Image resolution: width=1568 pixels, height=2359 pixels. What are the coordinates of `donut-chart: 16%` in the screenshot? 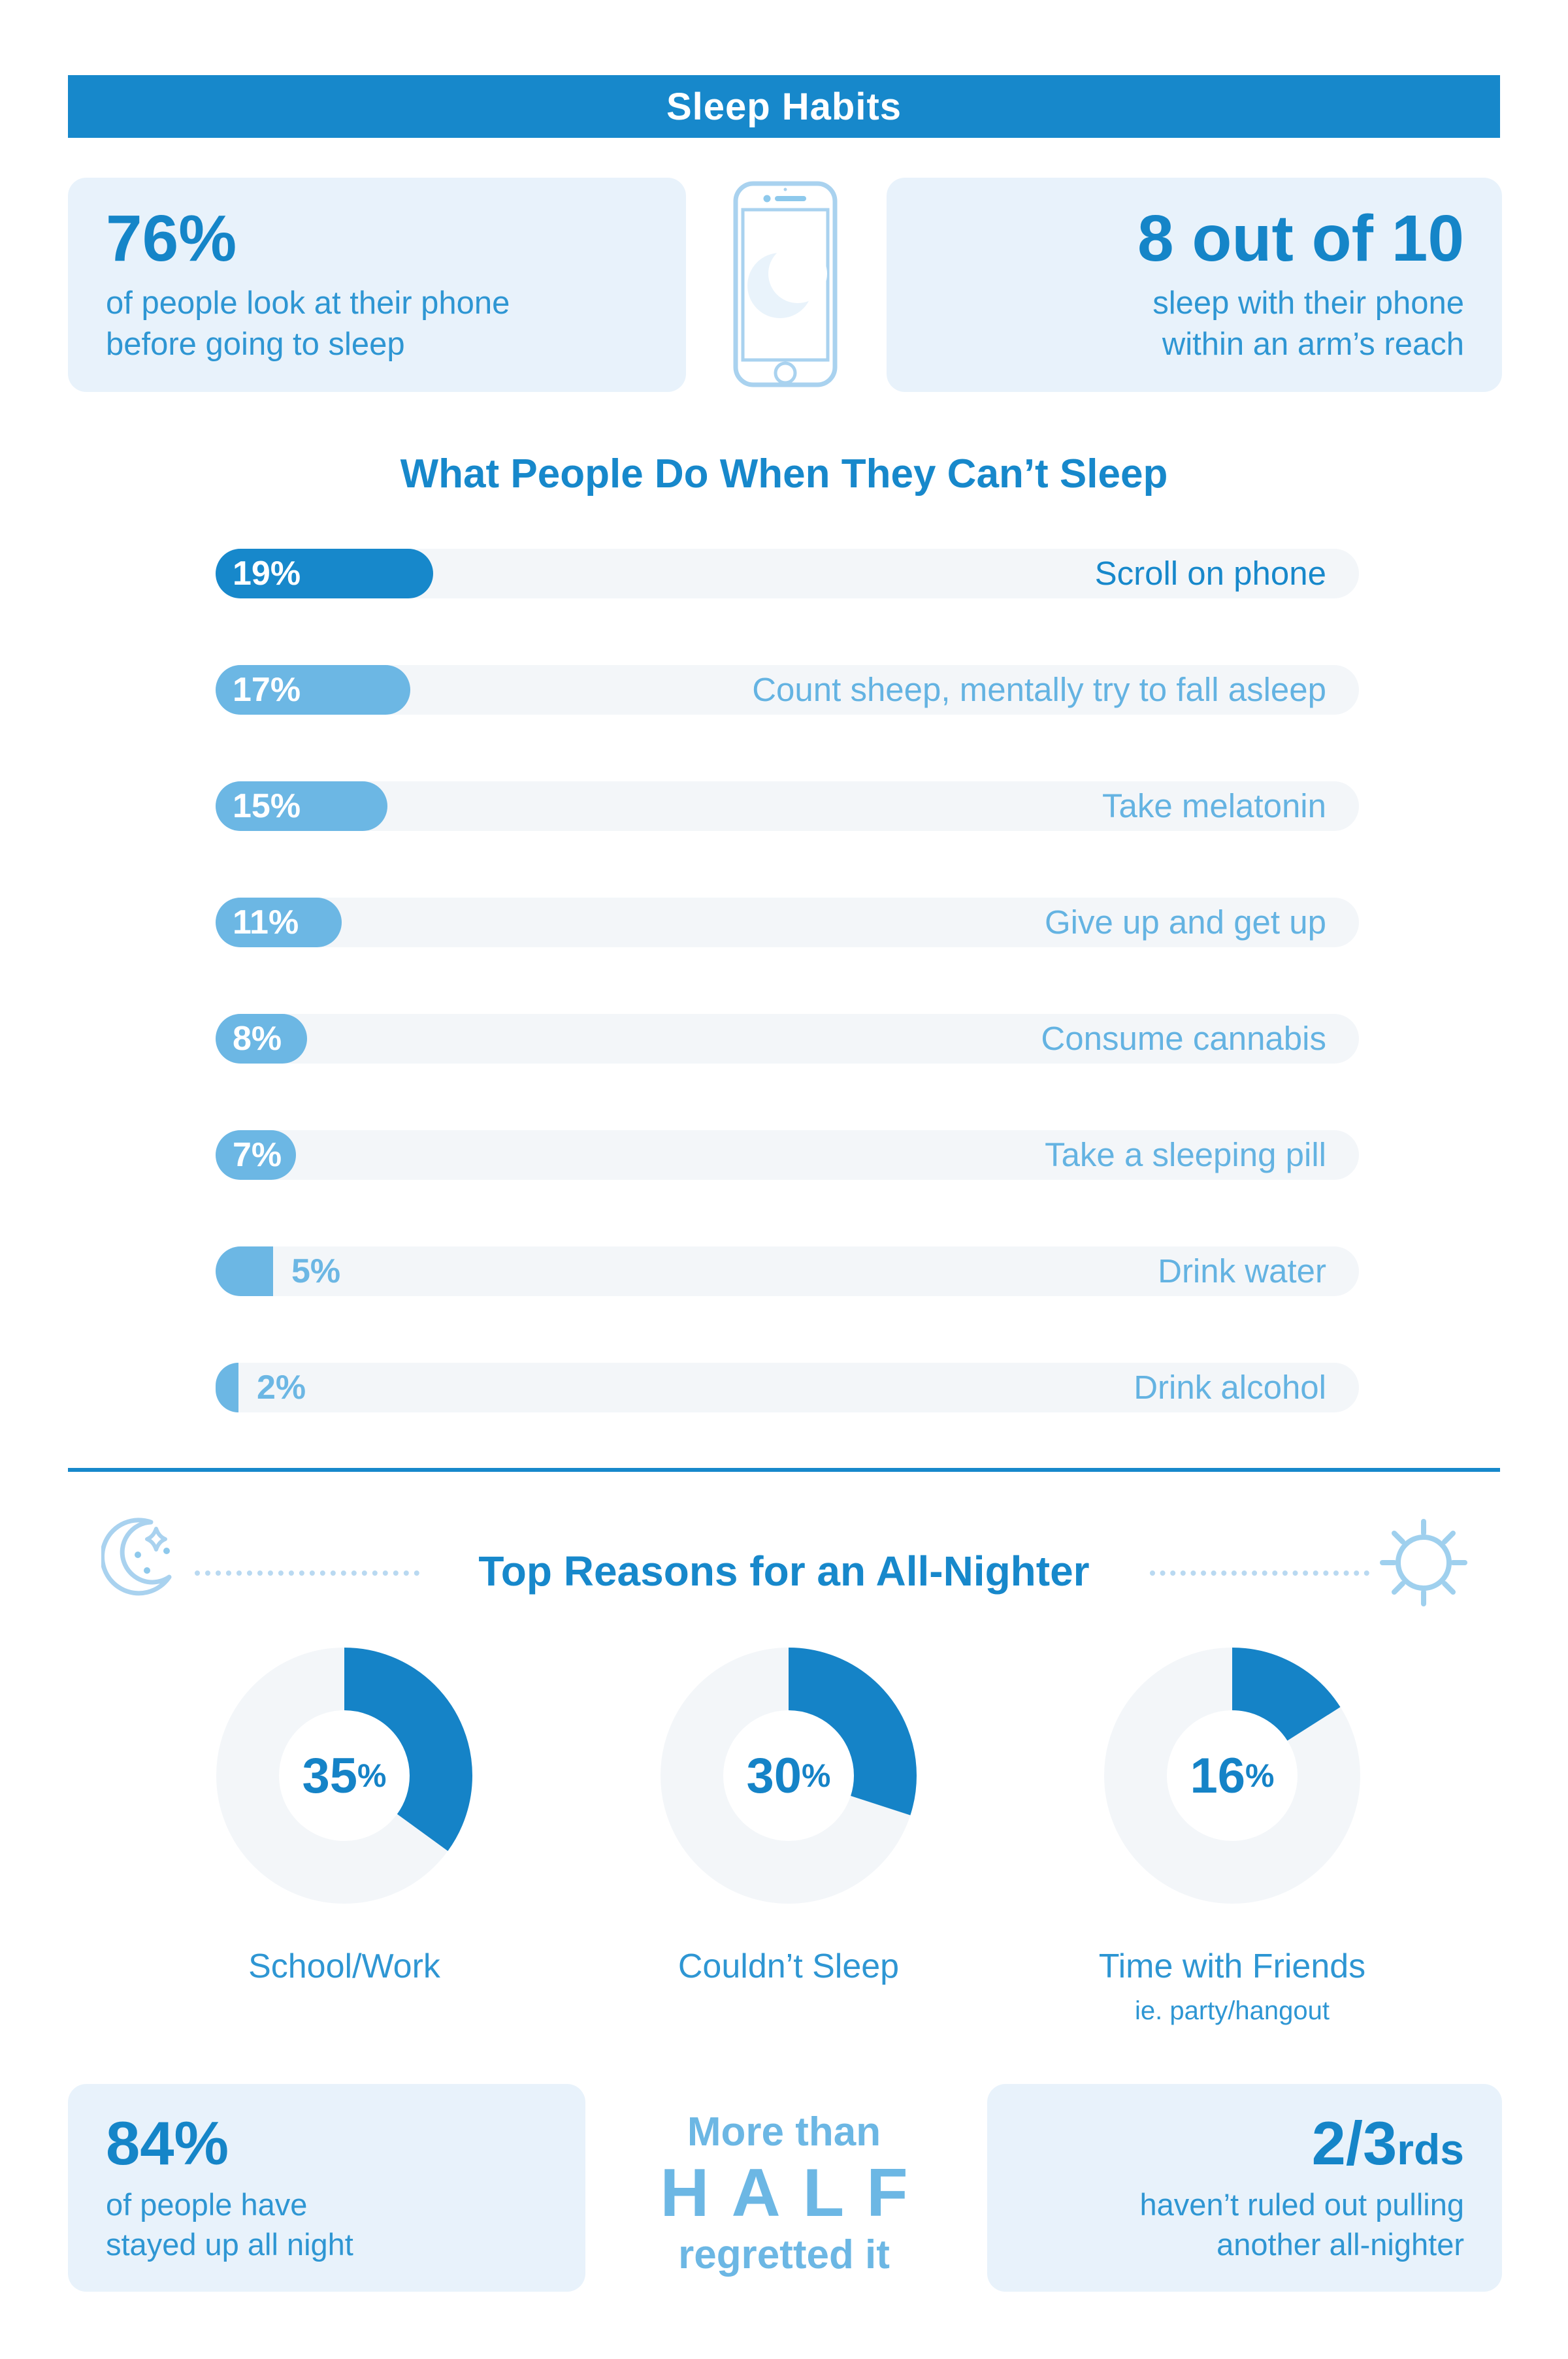 It's located at (1232, 1776).